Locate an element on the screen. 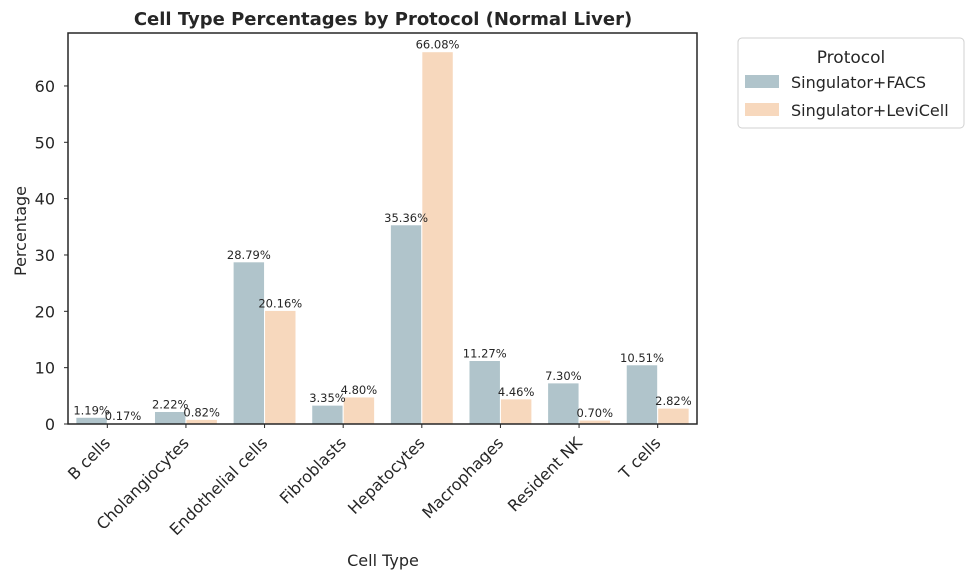 This screenshot has height=584, width=973. bar-value-label: 1.19% is located at coordinates (91, 410).